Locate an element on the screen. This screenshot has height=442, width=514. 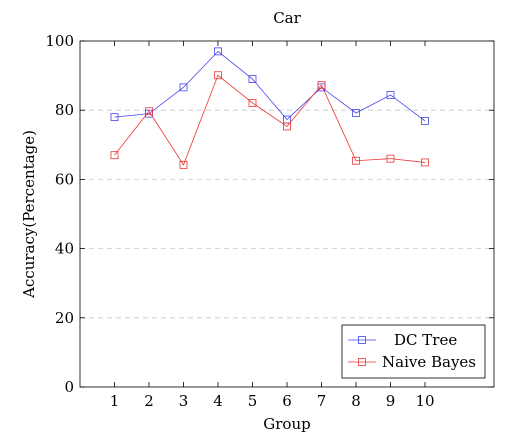
x-tick-label: 5 is located at coordinates (253, 401).